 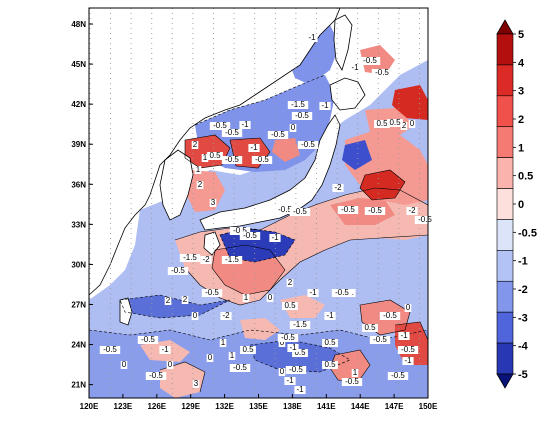 What do you see at coordinates (78, 345) in the screenshot?
I see `lat-tick-label: 24N` at bounding box center [78, 345].